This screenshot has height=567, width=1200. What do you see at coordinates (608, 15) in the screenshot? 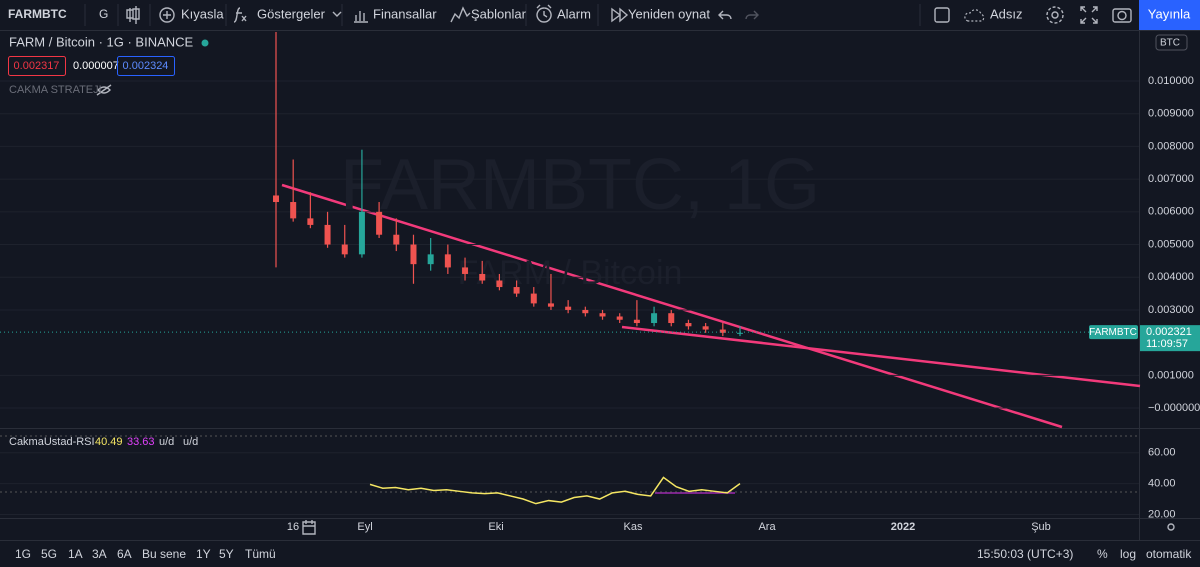
I see `toolbar-icons` at bounding box center [608, 15].